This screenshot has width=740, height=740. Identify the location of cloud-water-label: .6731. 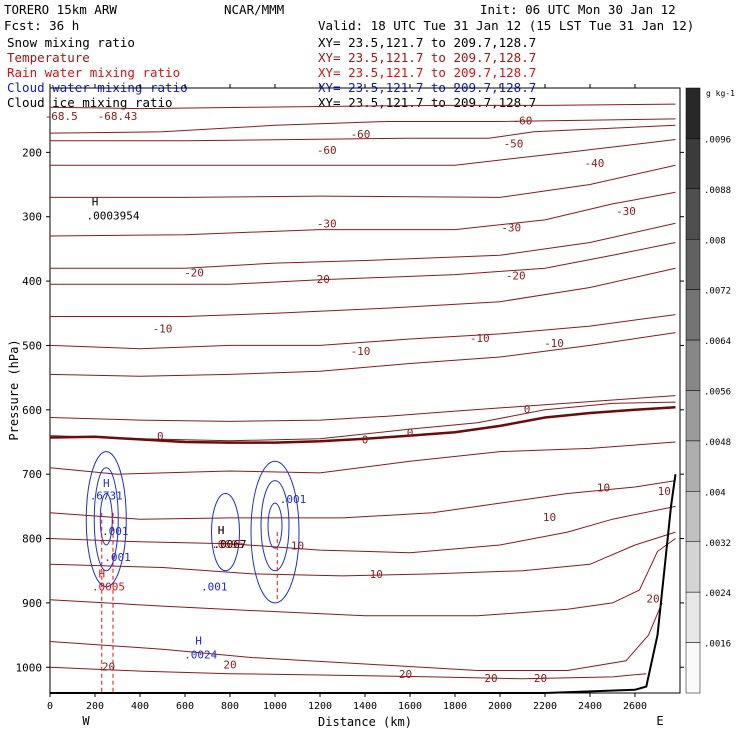
(106, 496).